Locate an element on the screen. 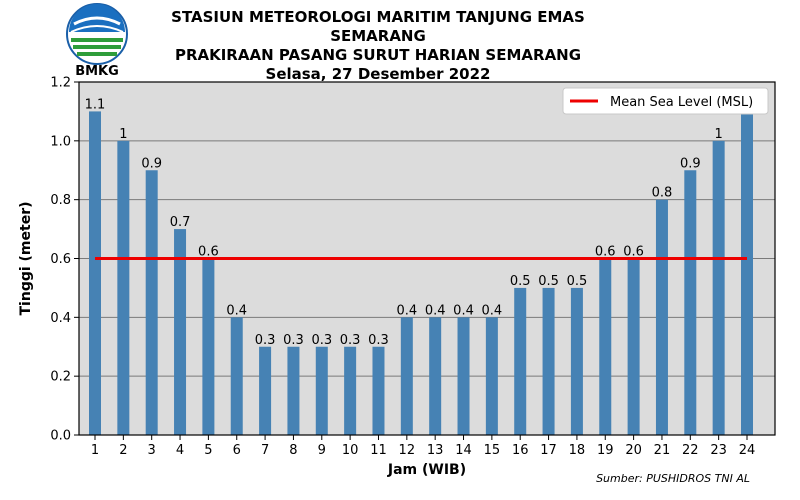 This screenshot has height=500, width=800. x-tick-label: 8 is located at coordinates (293, 450).